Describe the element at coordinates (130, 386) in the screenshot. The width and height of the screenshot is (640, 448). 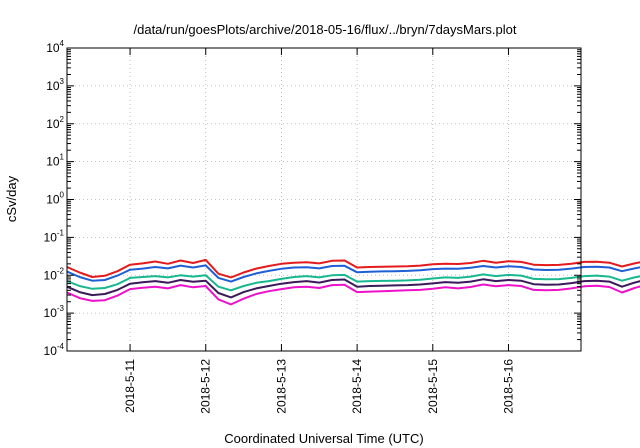
I see `x-tick-label: 2018-5-11` at that location.